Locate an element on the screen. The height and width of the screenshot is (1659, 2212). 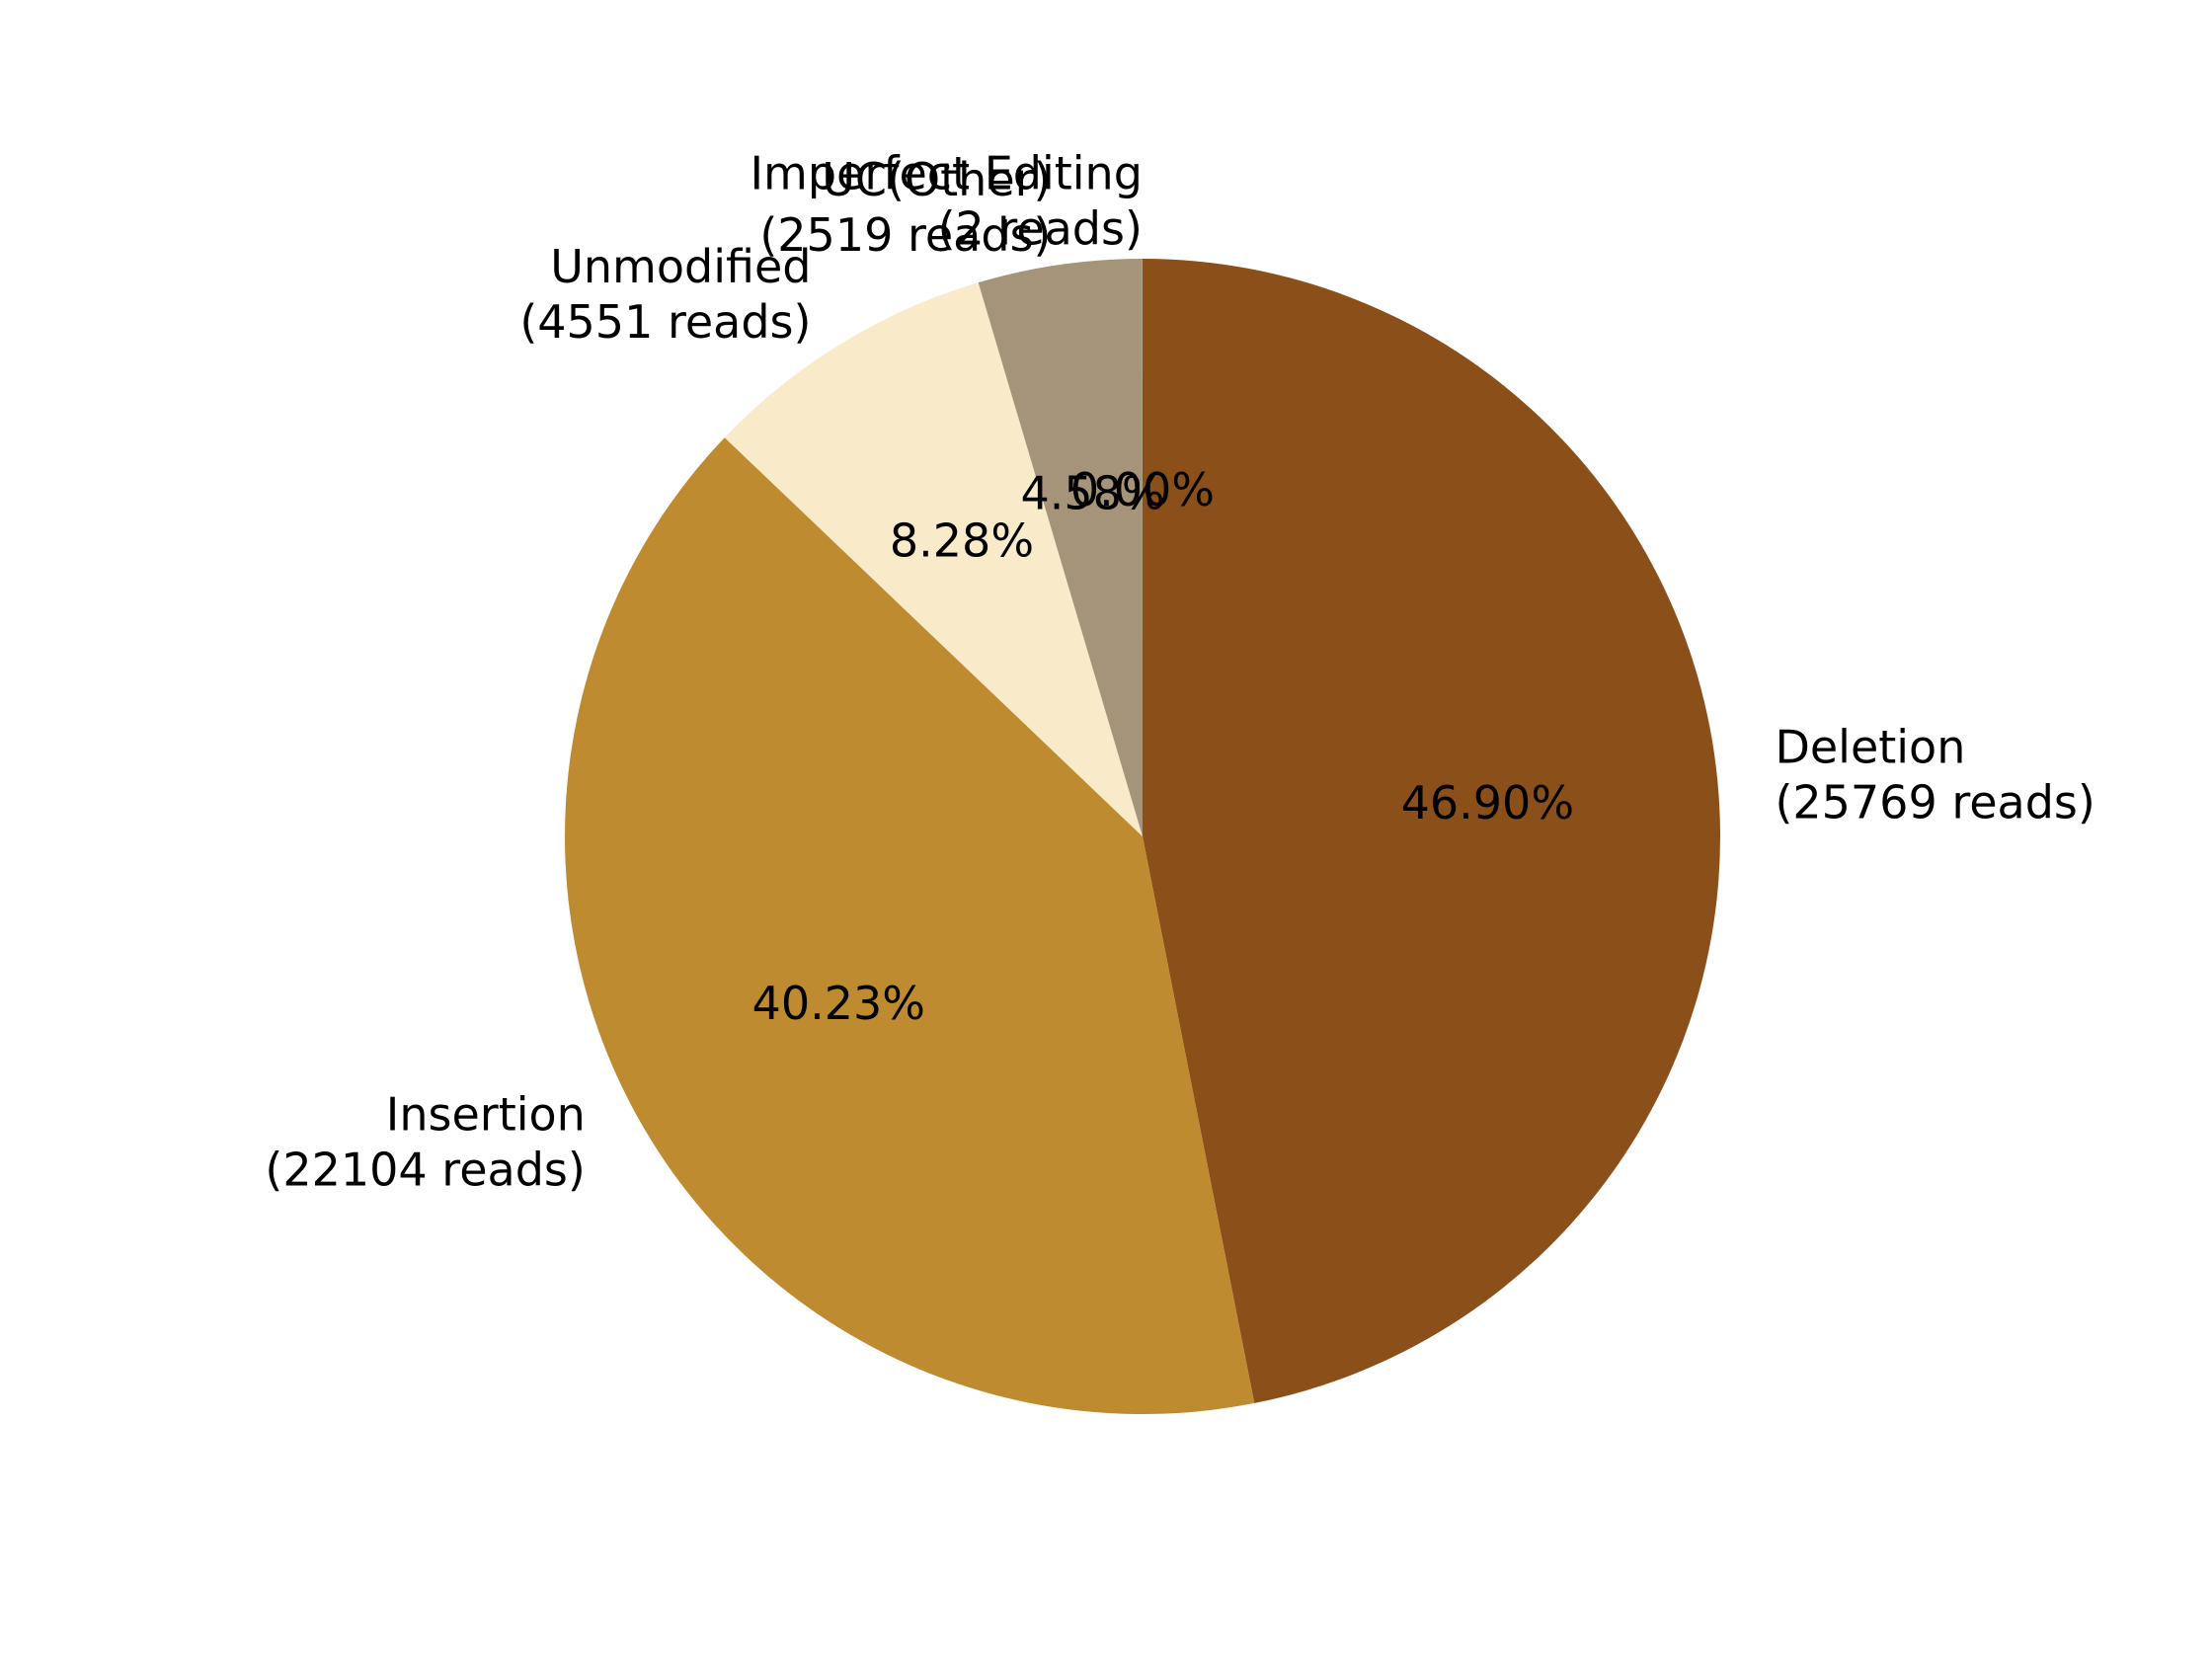
label-insertion-name: Insertion is located at coordinates (486, 1115).